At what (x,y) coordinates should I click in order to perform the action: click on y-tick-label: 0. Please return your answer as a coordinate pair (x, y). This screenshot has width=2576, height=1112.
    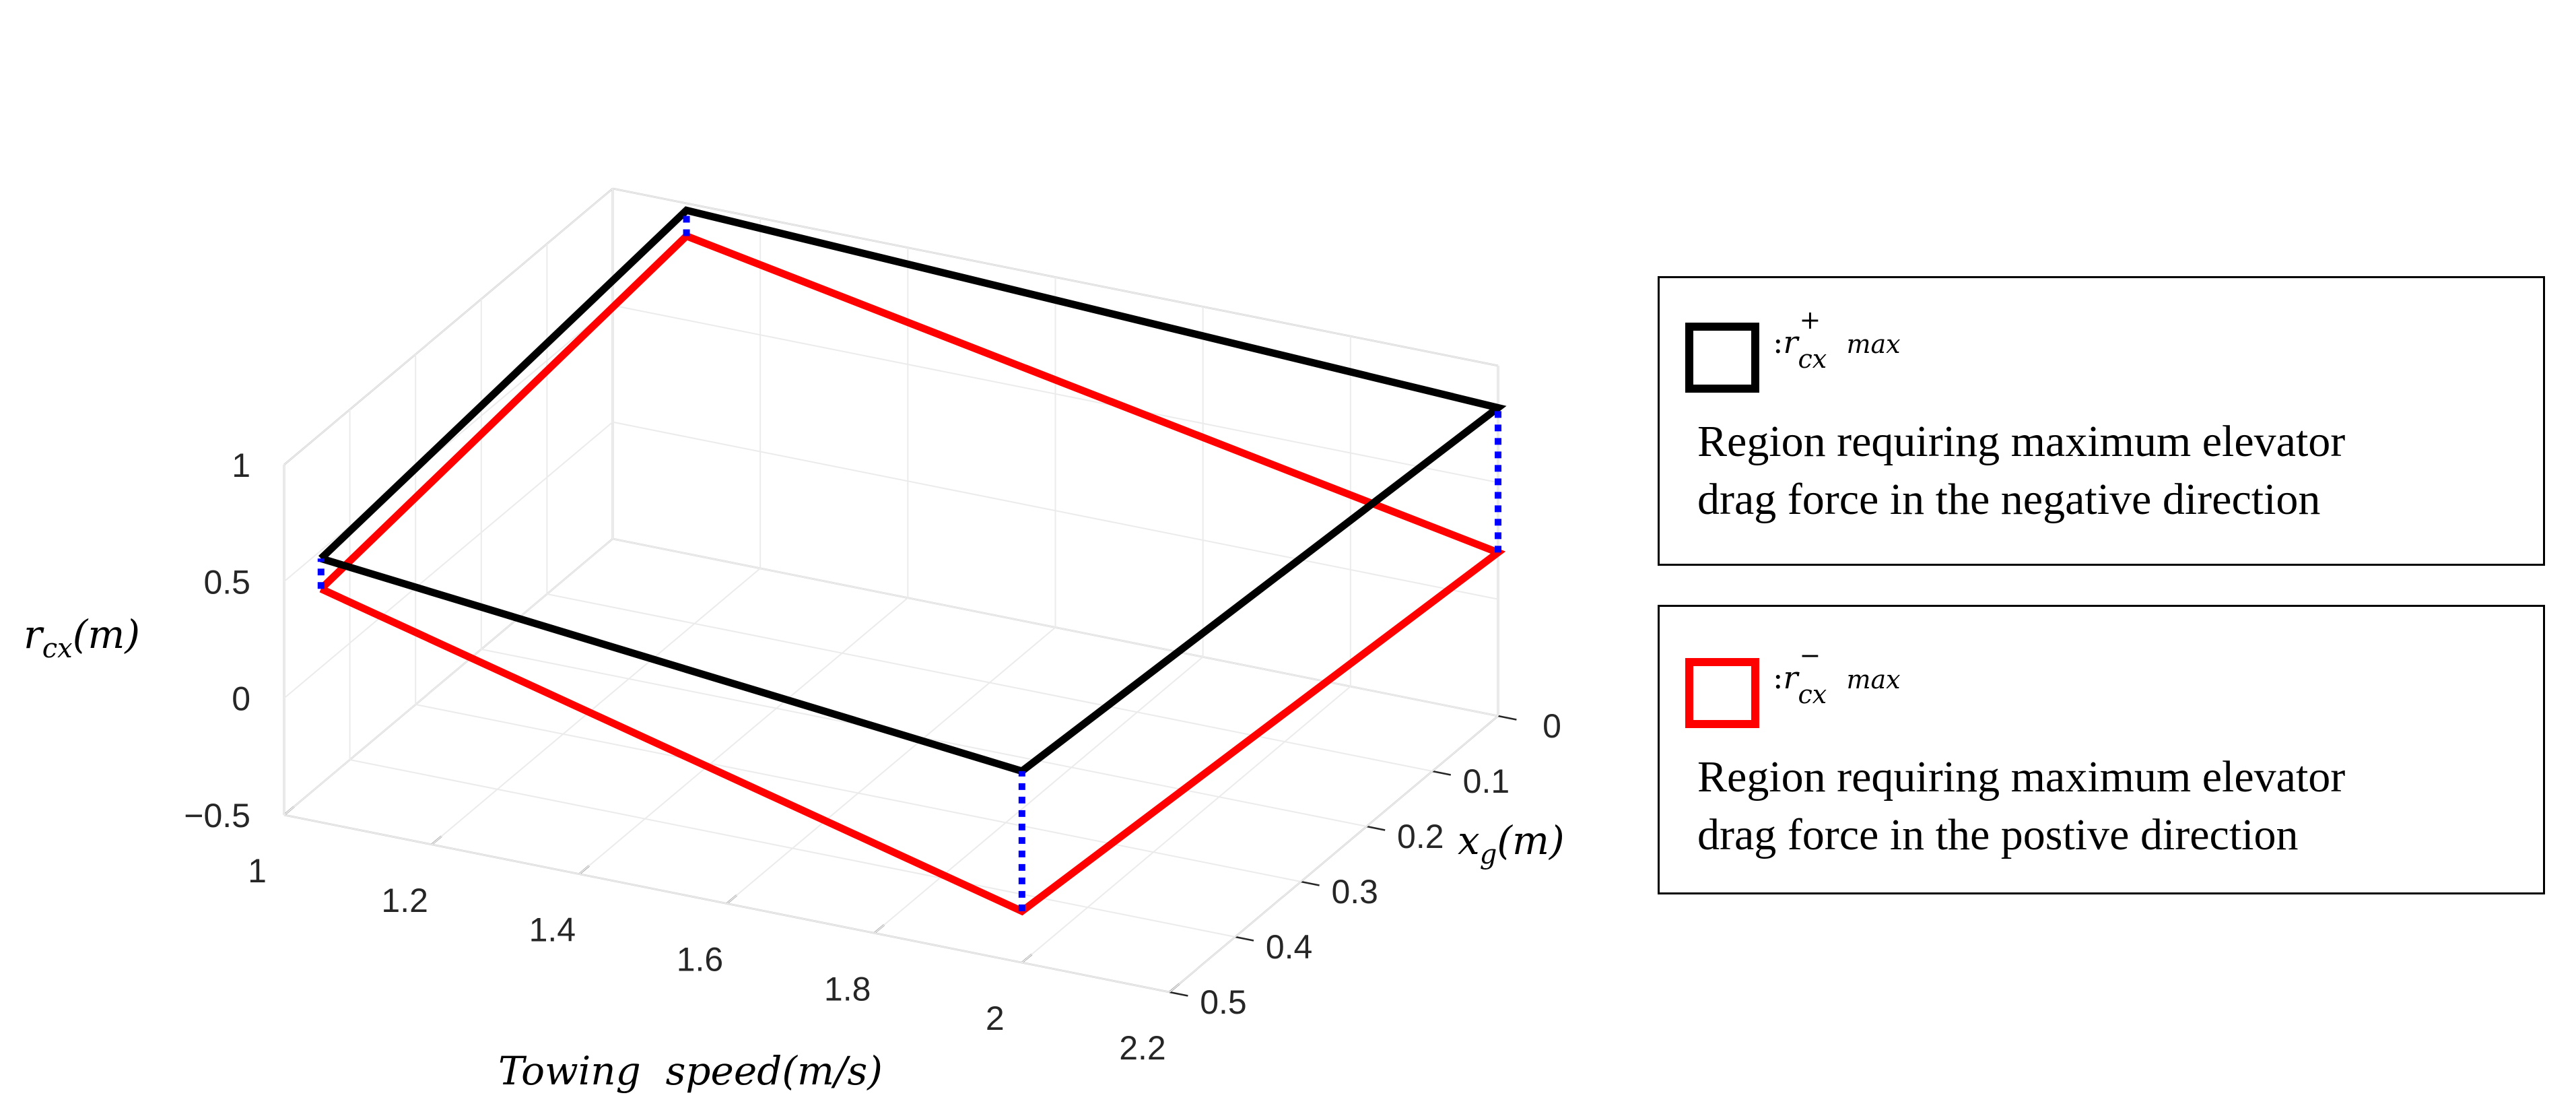
    Looking at the image, I should click on (1552, 726).